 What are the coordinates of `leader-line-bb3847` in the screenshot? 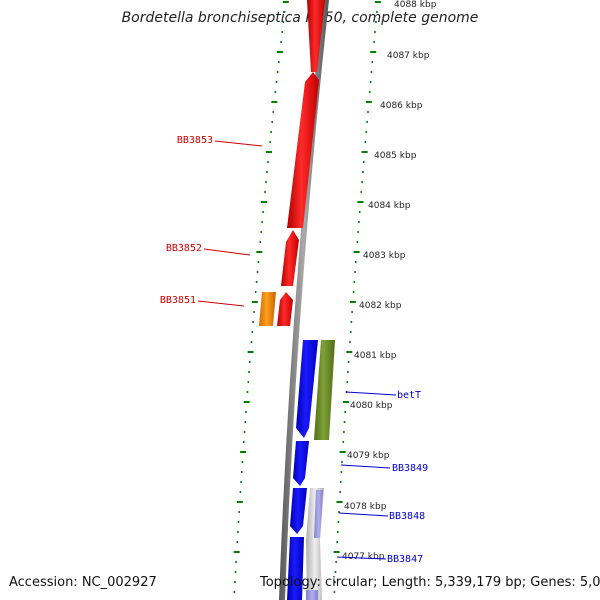 It's located at (361, 558).